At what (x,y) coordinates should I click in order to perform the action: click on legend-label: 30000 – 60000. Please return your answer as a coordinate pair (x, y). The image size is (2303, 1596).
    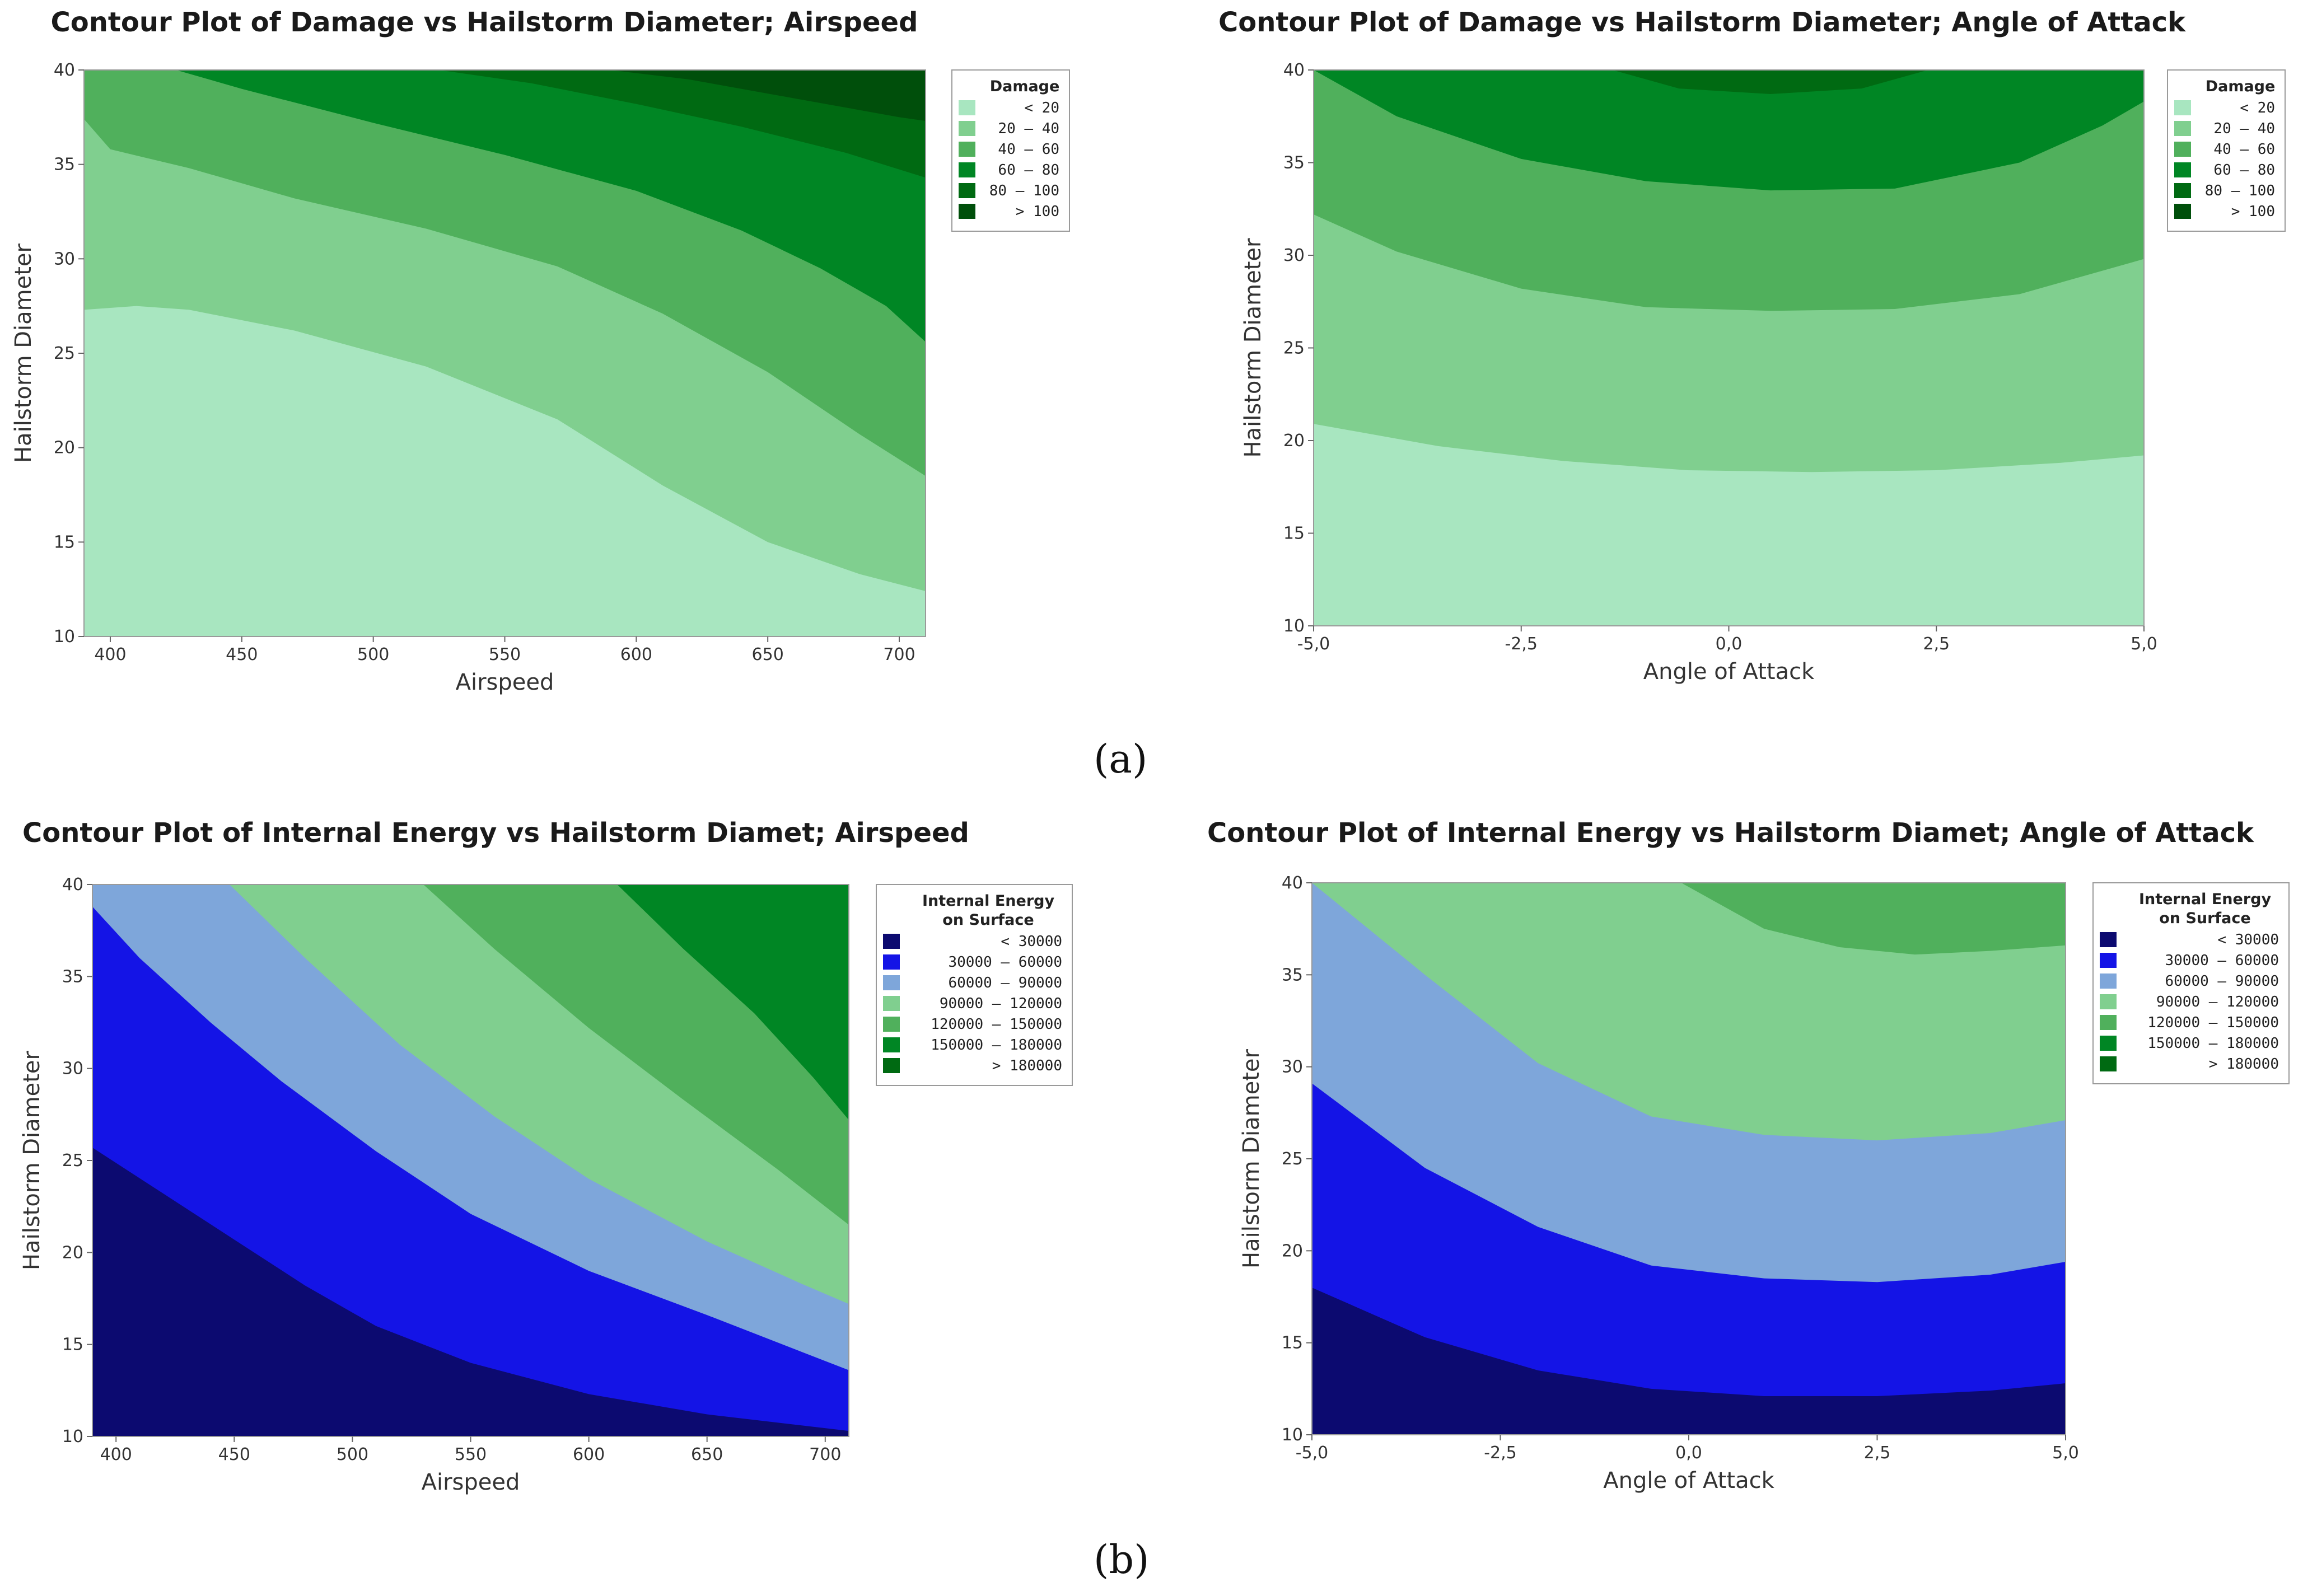
    Looking at the image, I should click on (1006, 963).